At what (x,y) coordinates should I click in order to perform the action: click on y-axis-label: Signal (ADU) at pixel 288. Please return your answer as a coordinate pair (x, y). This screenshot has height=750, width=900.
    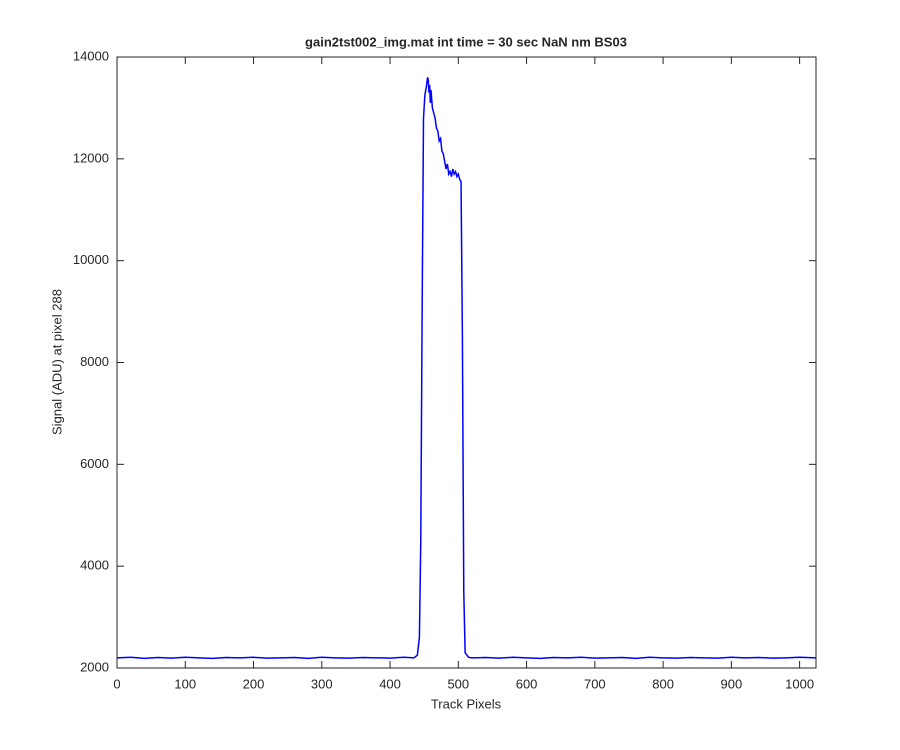
    Looking at the image, I should click on (56, 362).